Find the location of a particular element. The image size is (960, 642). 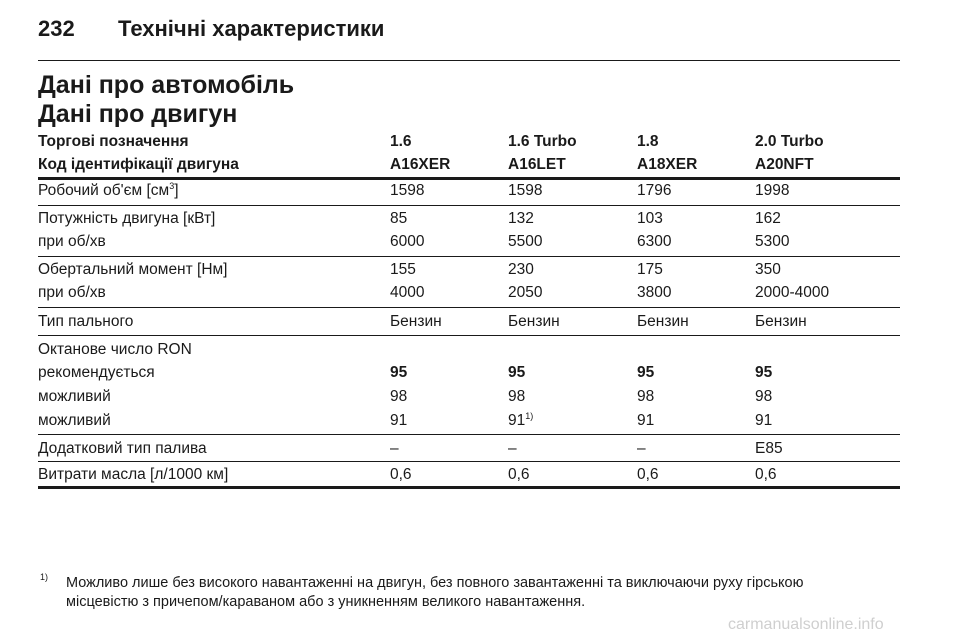

header-cell: A18XER is located at coordinates (667, 164).